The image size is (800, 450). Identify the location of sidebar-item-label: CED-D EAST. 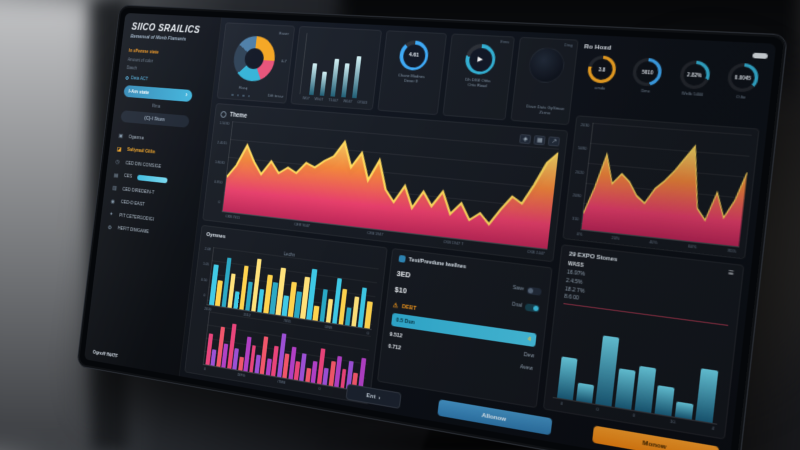
(132, 203).